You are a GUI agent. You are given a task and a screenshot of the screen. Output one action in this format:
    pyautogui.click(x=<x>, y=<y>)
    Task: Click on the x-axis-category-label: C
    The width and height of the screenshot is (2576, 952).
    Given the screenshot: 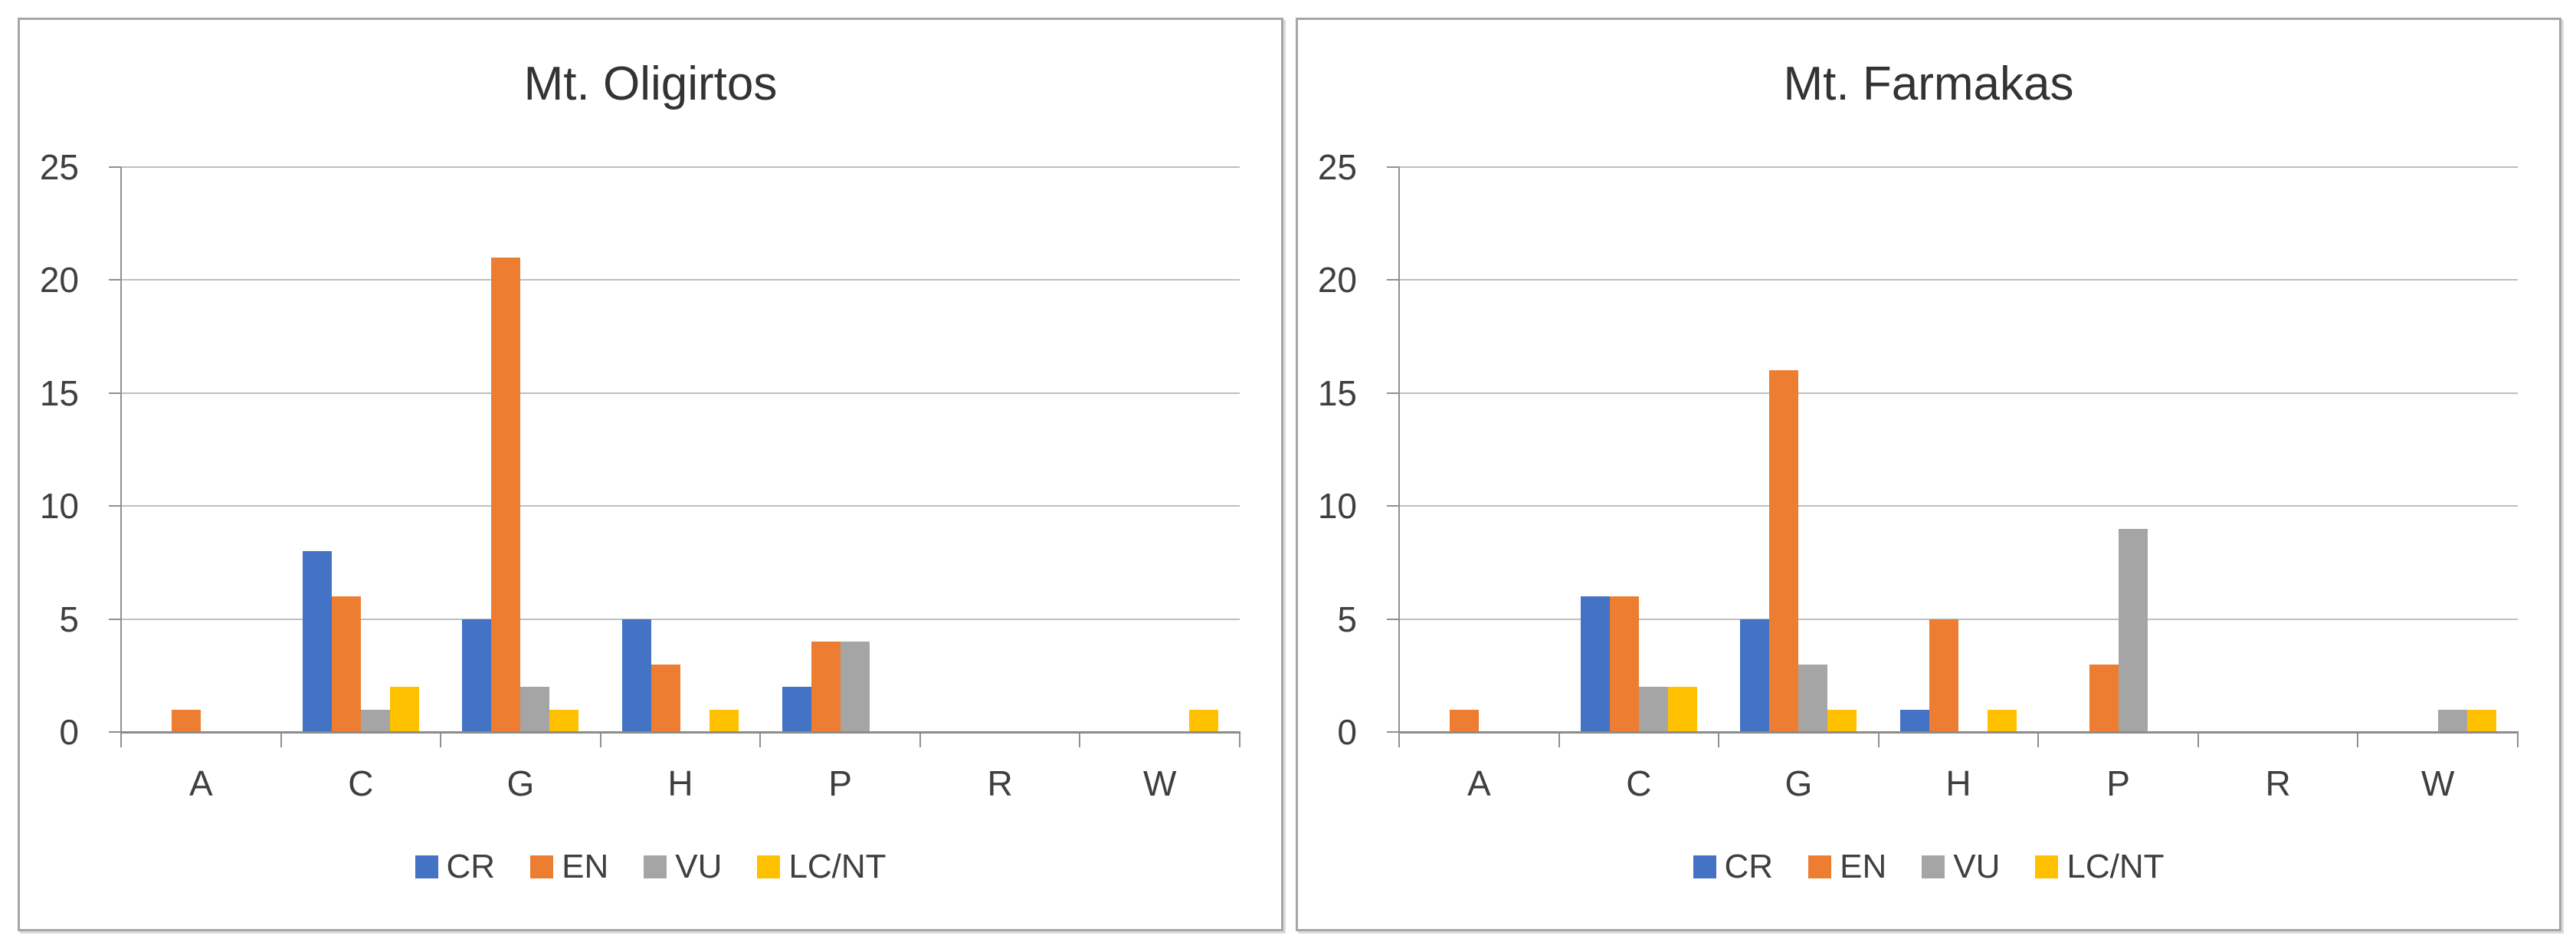 What is the action you would take?
    pyautogui.click(x=361, y=783)
    